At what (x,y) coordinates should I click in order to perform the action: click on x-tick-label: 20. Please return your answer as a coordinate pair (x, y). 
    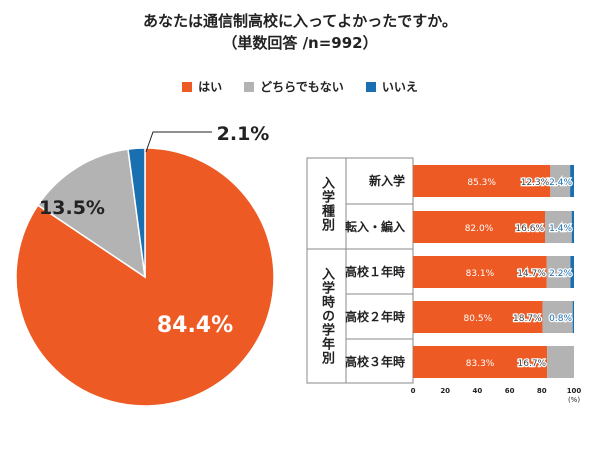
    Looking at the image, I should click on (445, 391).